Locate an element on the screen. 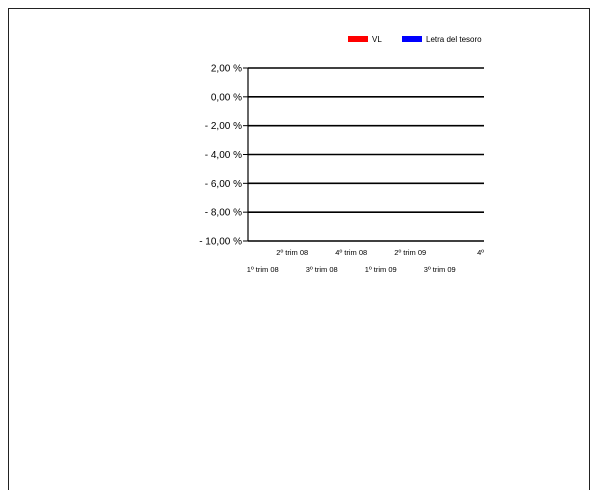 The width and height of the screenshot is (599, 490). grid is located at coordinates (366, 154).